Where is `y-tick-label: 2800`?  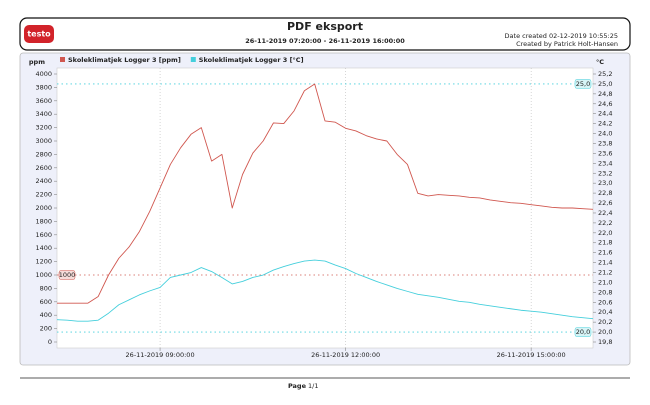 y-tick-label: 2800 is located at coordinates (43, 154).